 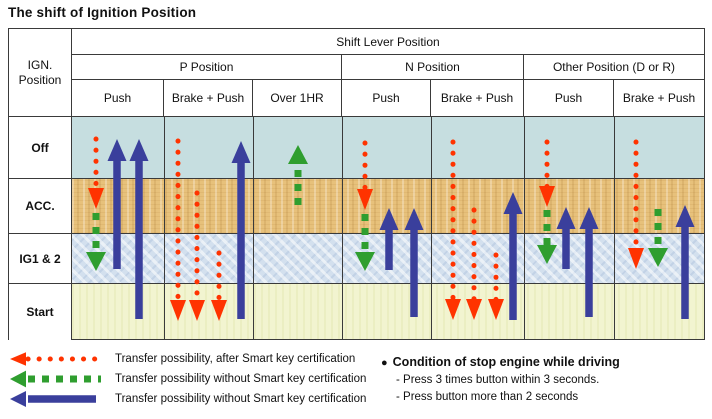 I want to click on red-dotted-arrow-icon, so click(x=56, y=359).